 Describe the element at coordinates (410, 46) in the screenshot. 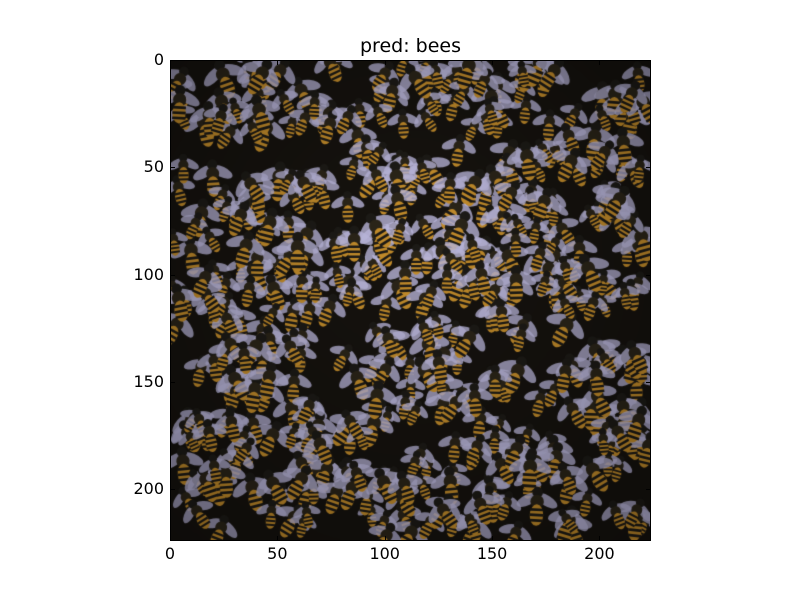

I see `plot-title: pred: bees` at that location.